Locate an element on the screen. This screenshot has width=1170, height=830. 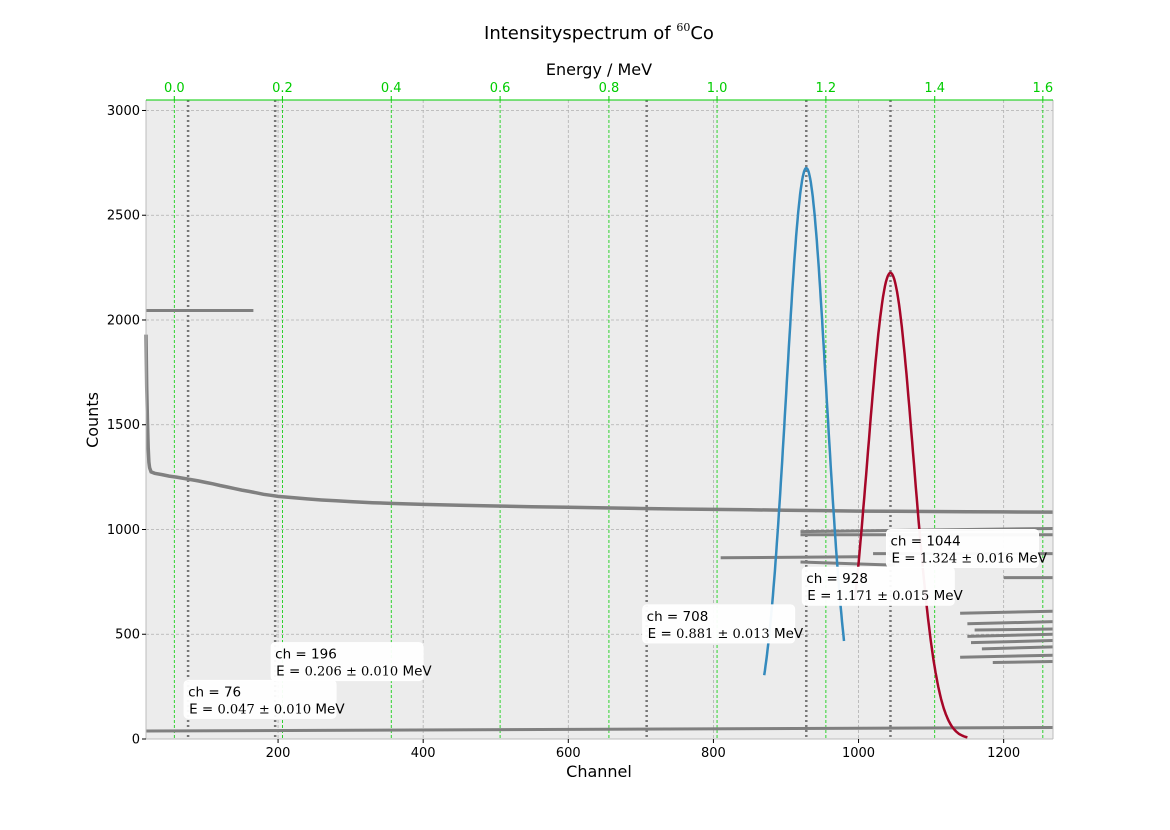
annotation-channel: ch = 76 is located at coordinates (214, 692).